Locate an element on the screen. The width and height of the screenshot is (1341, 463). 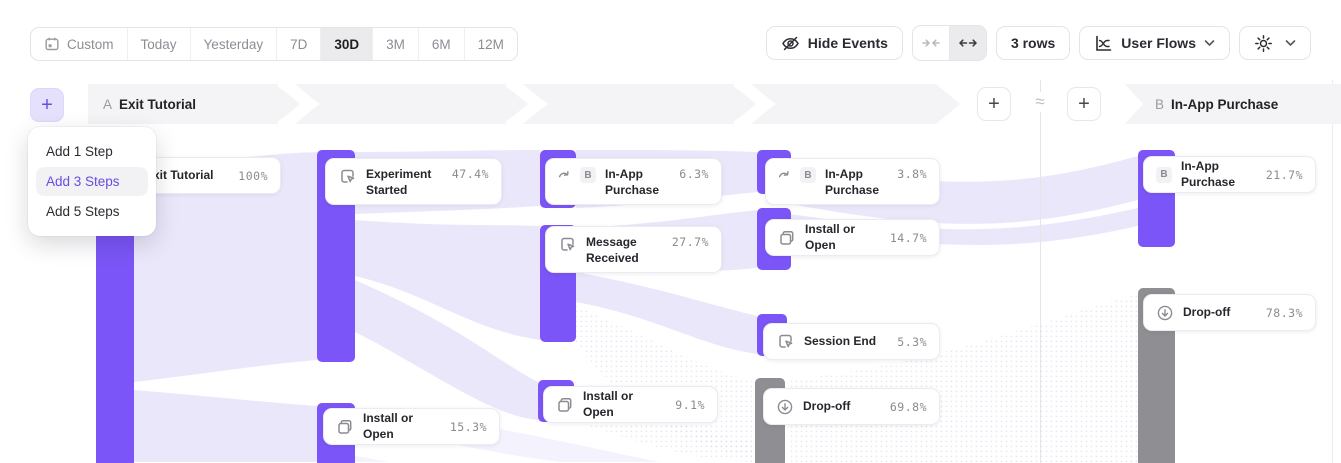
user-flows-icon is located at coordinates (1103, 43).